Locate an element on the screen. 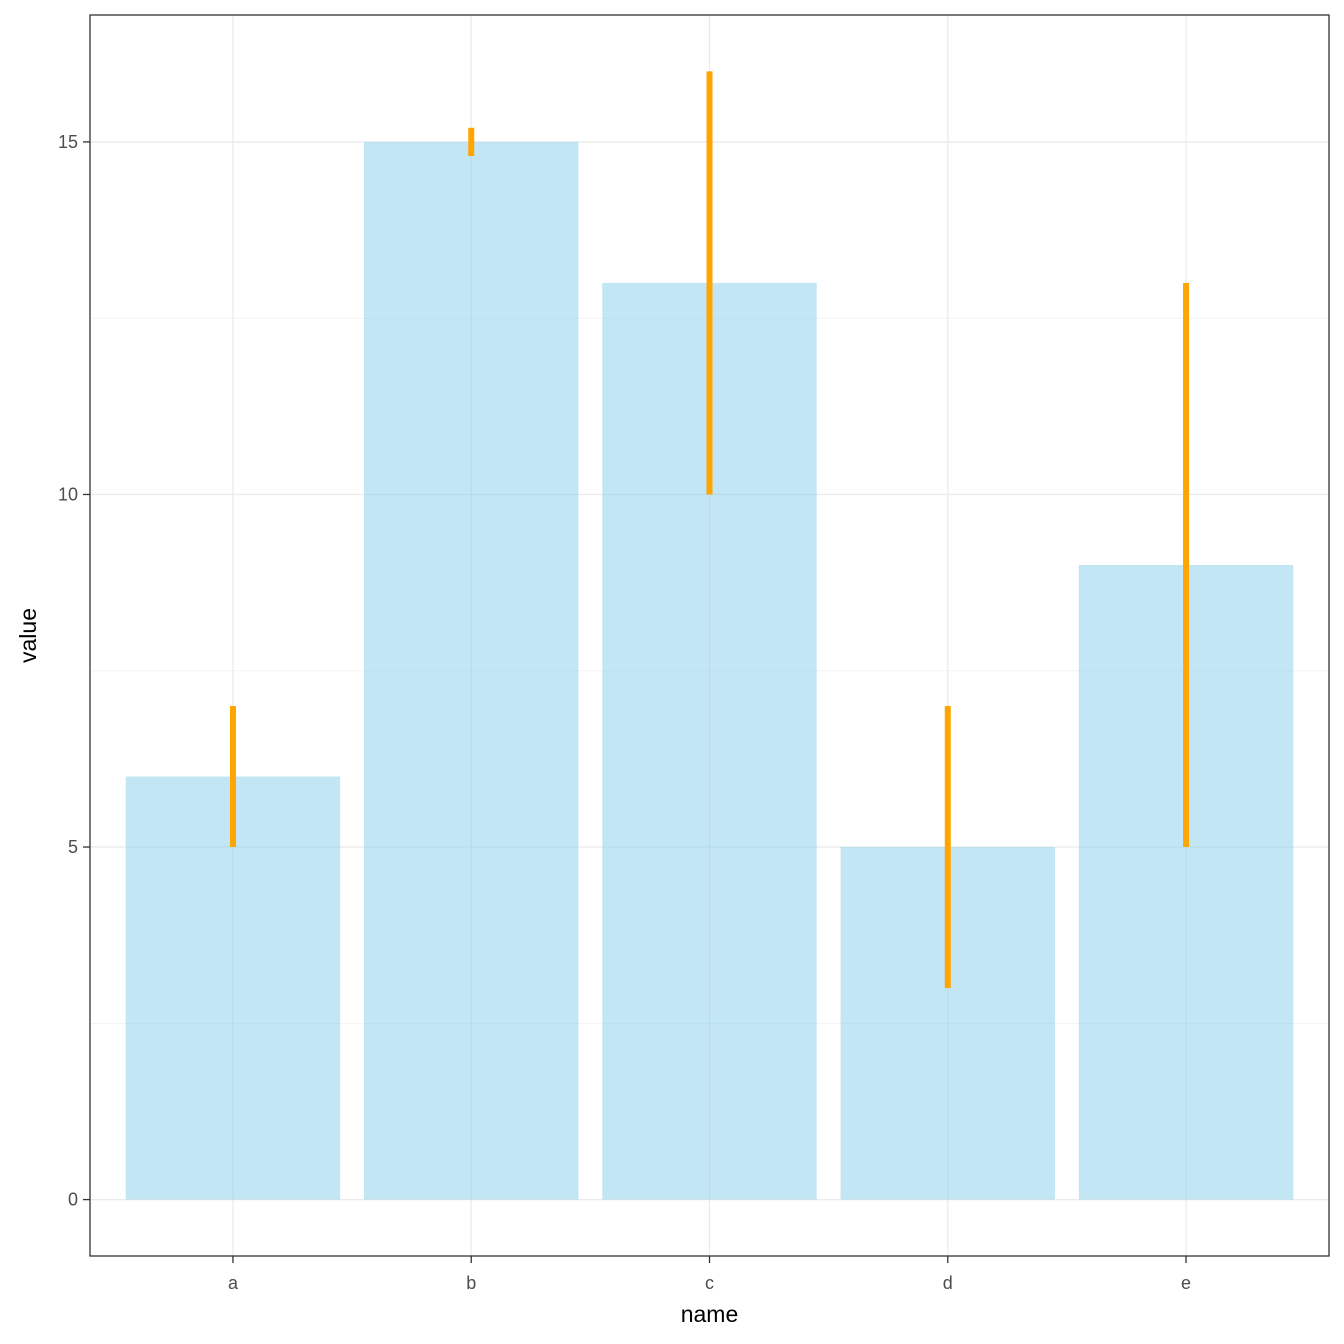 Image resolution: width=1344 pixels, height=1344 pixels. x-axis-title: name is located at coordinates (710, 1314).